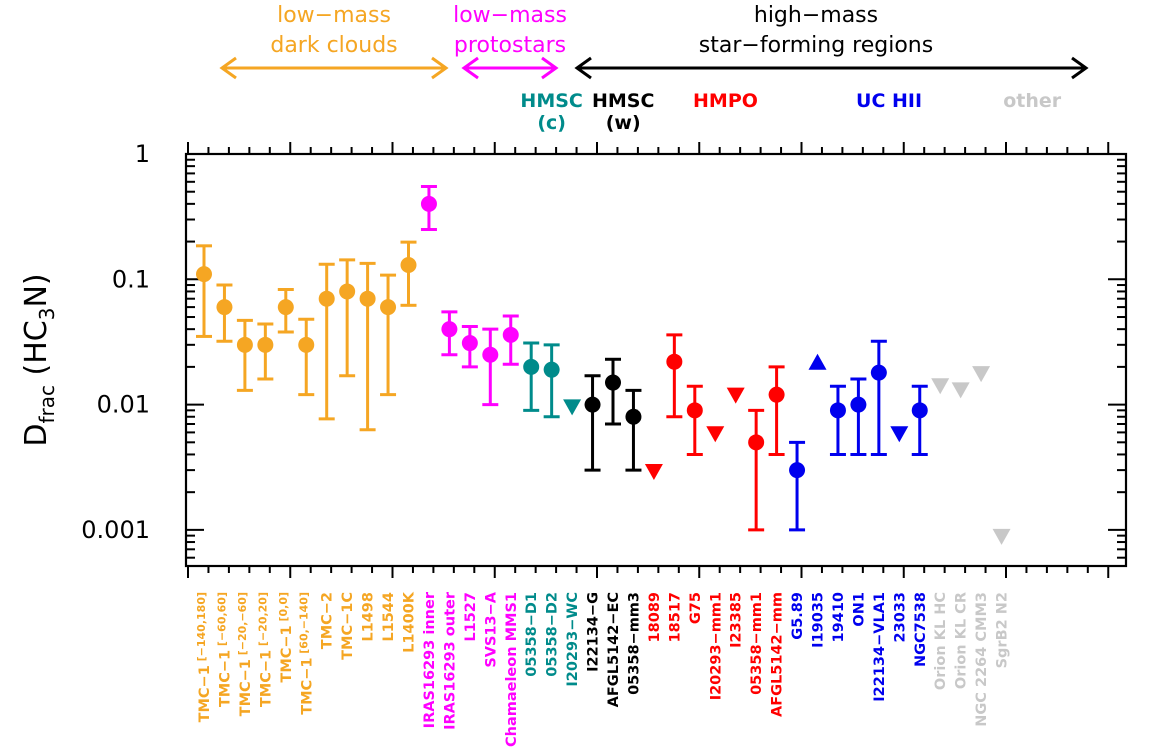  I want to click on x-category-label: TMC−1 [−60,60], so click(224, 649).